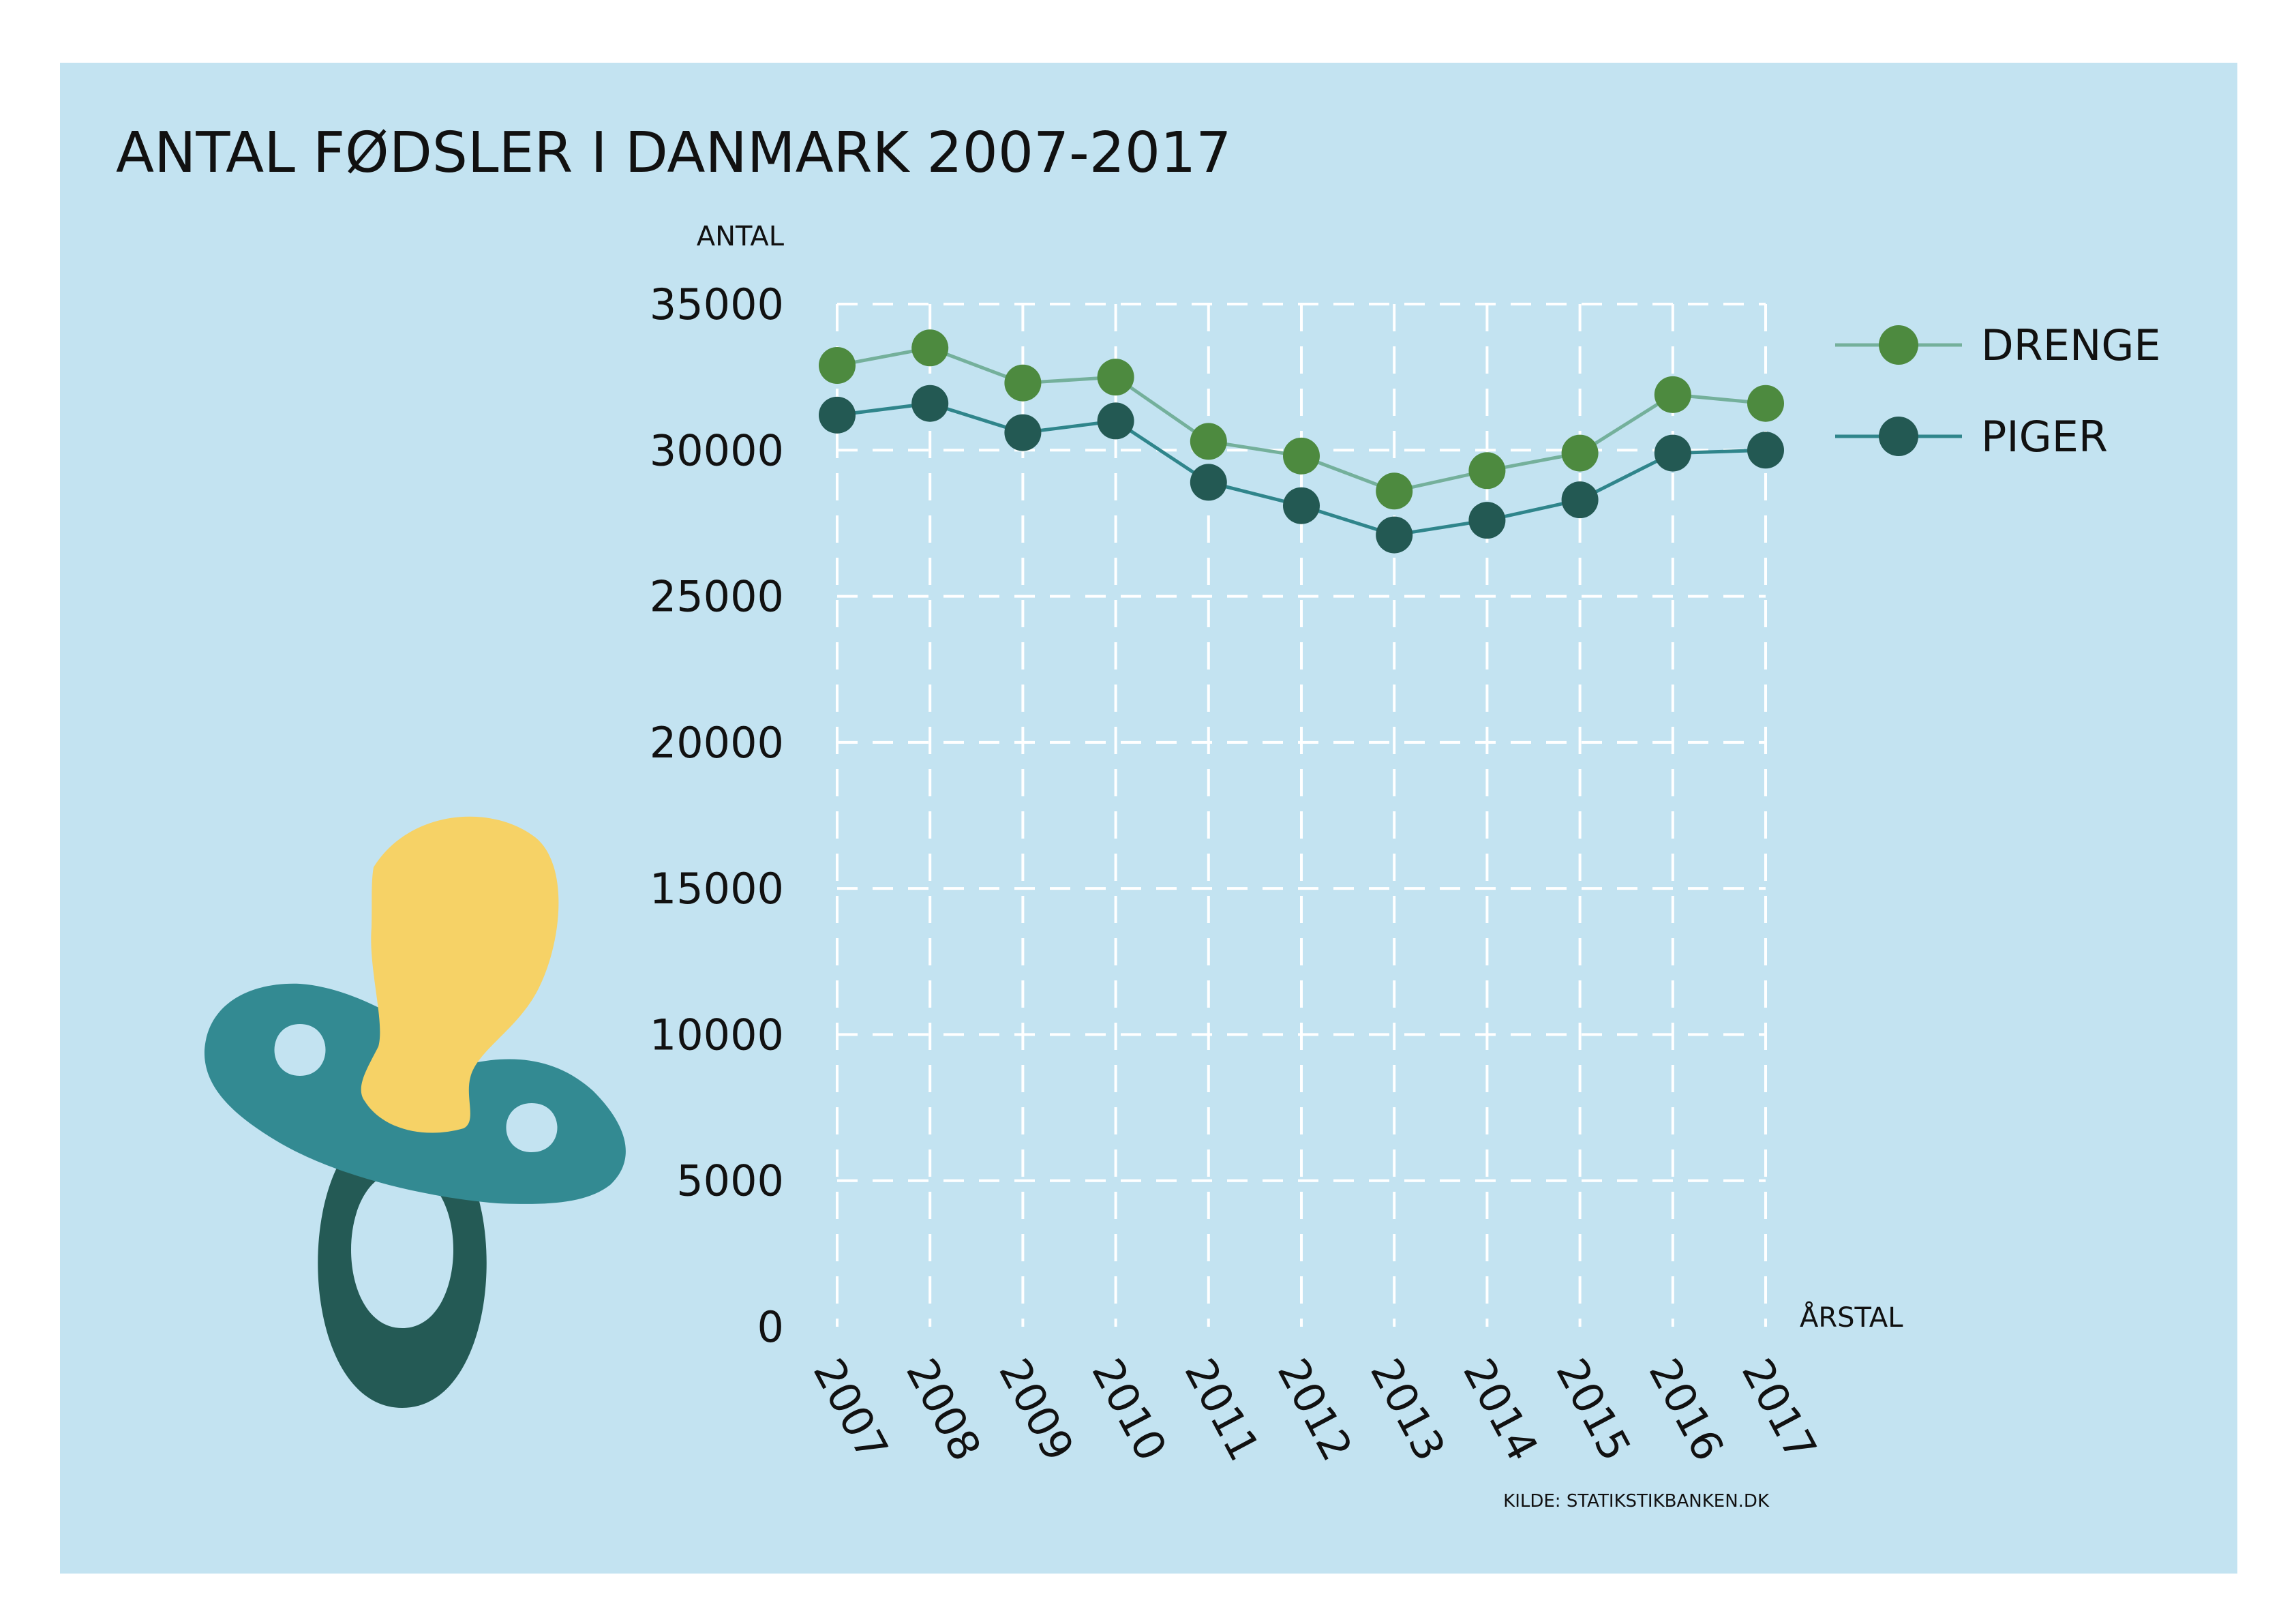  Describe the element at coordinates (717, 304) in the screenshot. I see `y-tick-label: 35000` at that location.